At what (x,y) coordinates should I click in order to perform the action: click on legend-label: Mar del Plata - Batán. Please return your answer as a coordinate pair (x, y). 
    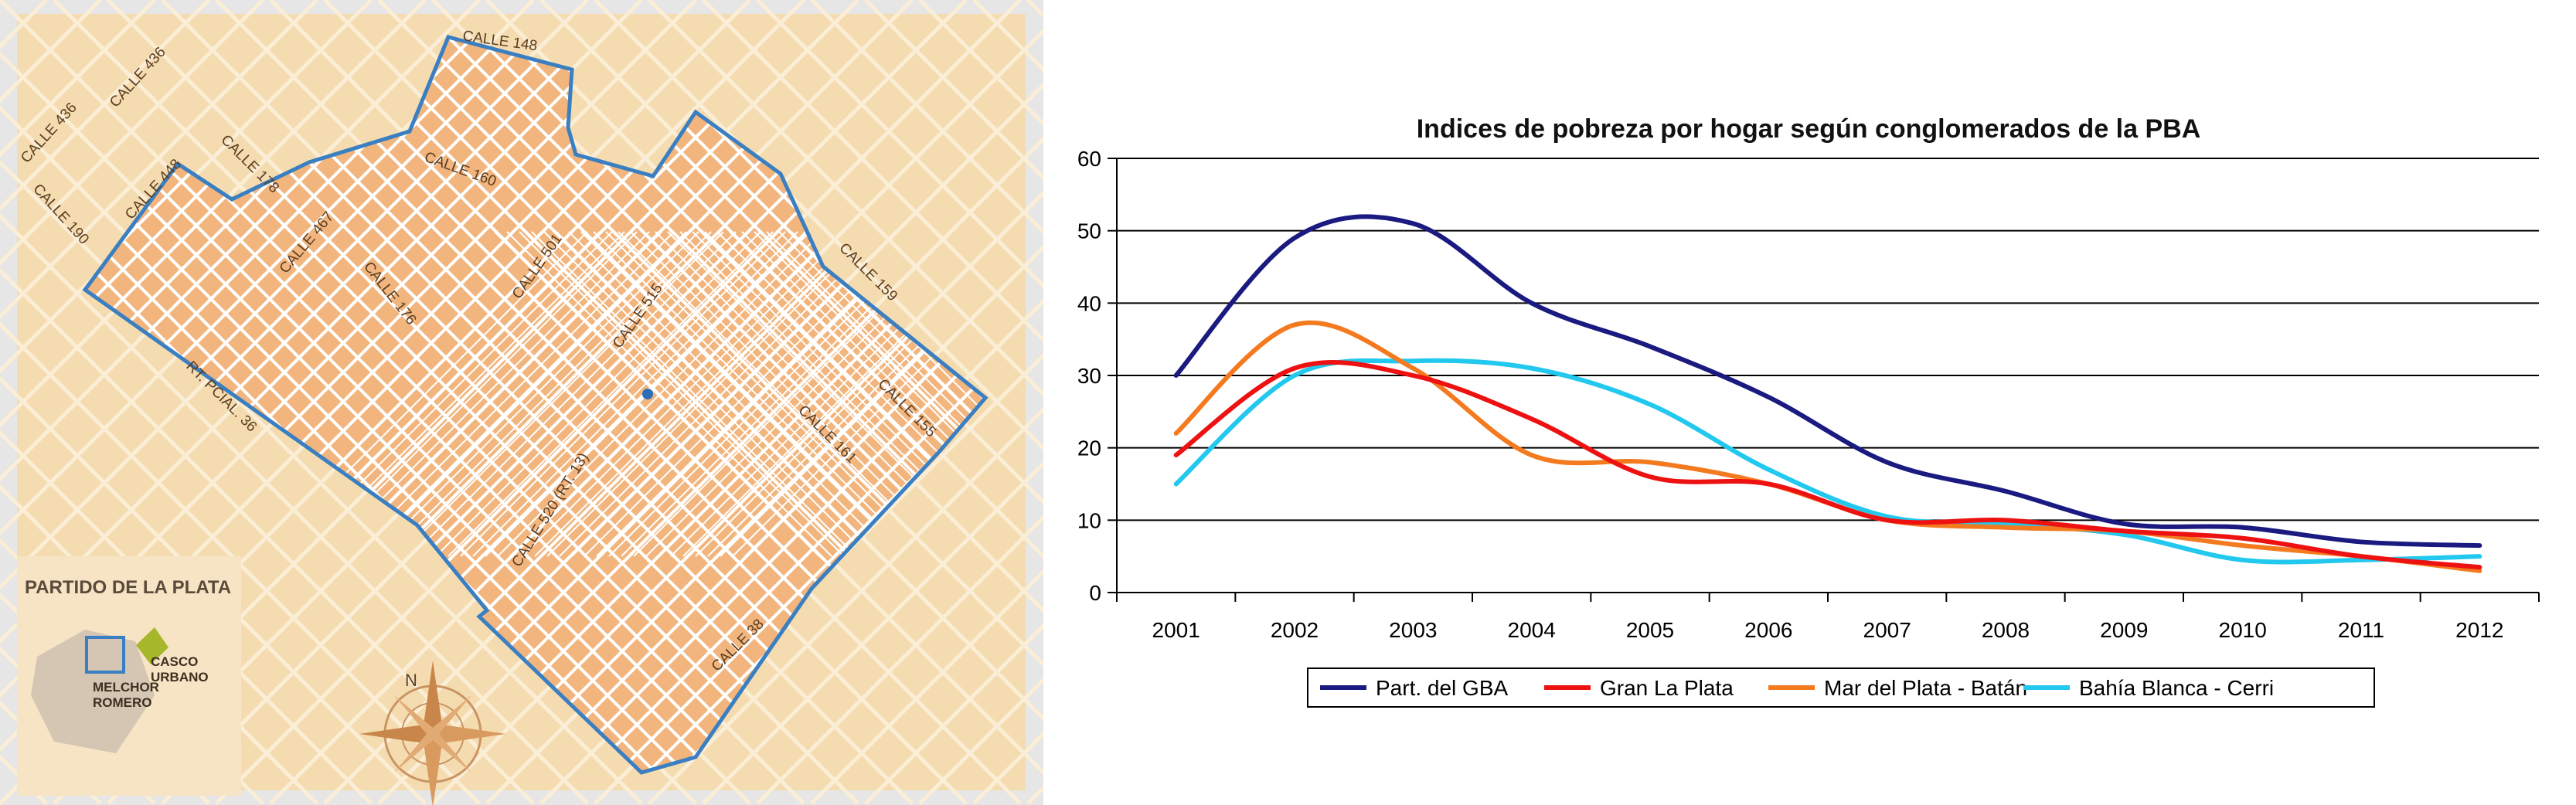
    Looking at the image, I should click on (1925, 688).